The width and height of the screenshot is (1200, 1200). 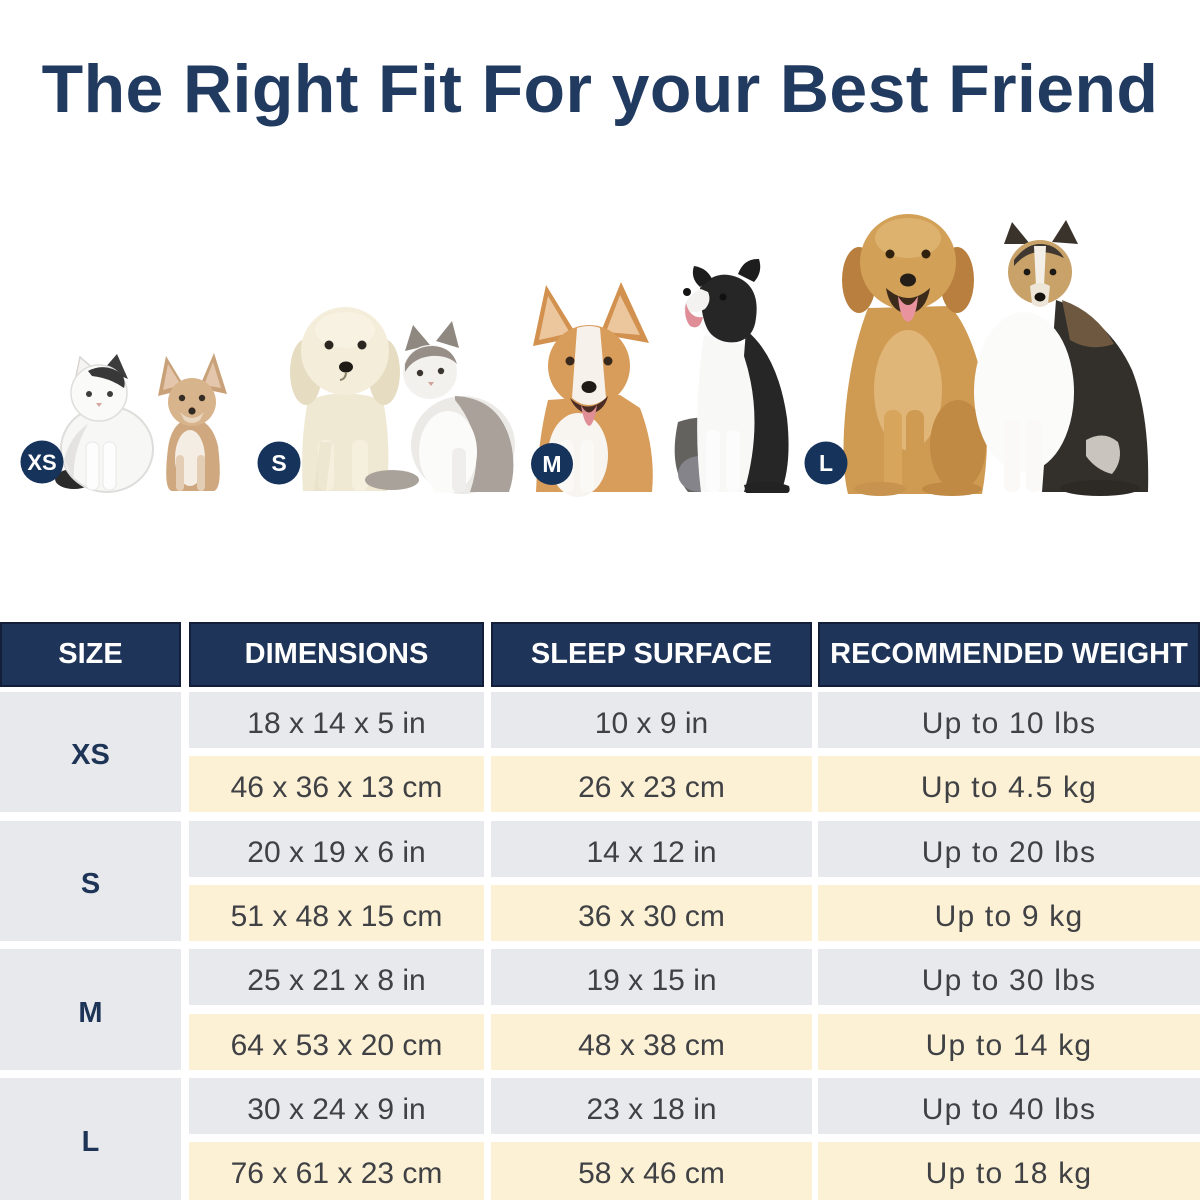 What do you see at coordinates (551, 464) in the screenshot?
I see `svg-text: M` at bounding box center [551, 464].